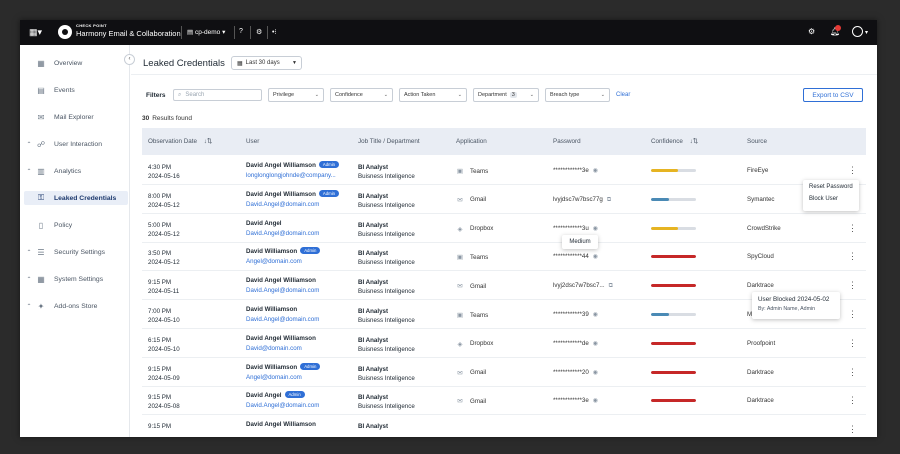 The width and height of the screenshot is (900, 454). What do you see at coordinates (833, 95) in the screenshot?
I see `export-csv-button: Export to CSV` at bounding box center [833, 95].